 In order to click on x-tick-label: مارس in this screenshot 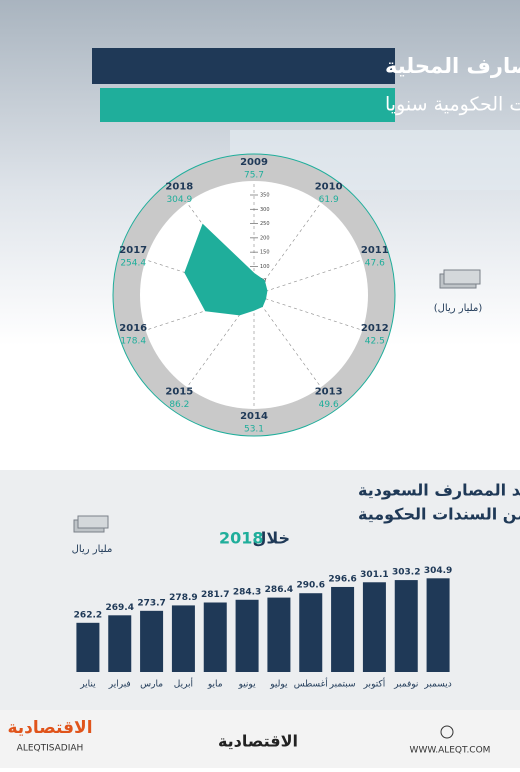, I will do `click(151, 685)`.